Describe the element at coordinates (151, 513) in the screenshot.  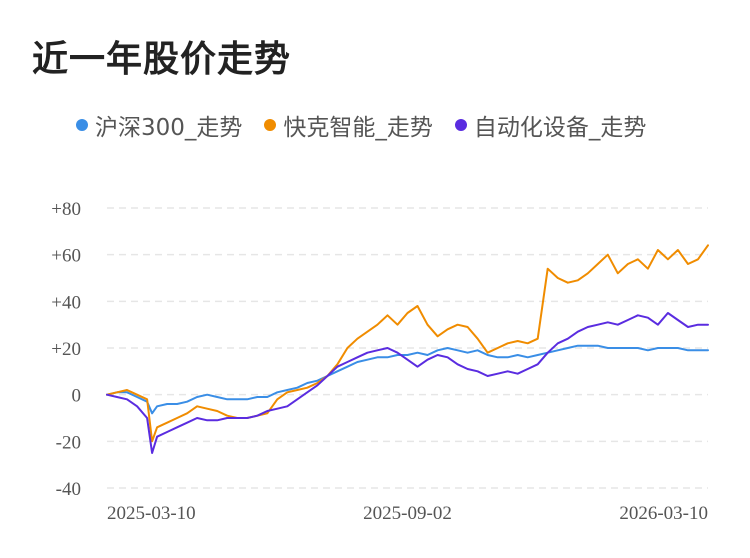
I see `x-tick-label: 2025-03-10` at that location.